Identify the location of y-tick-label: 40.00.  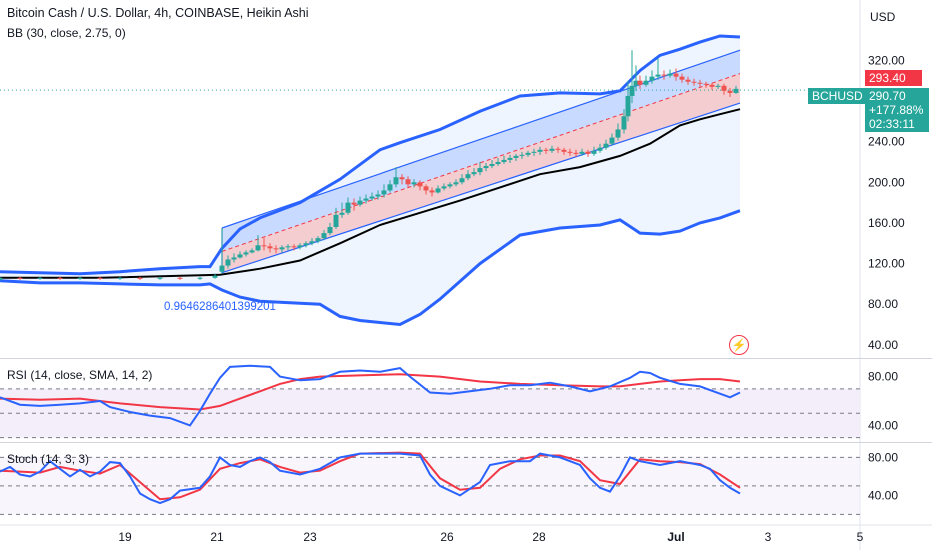
(883, 345).